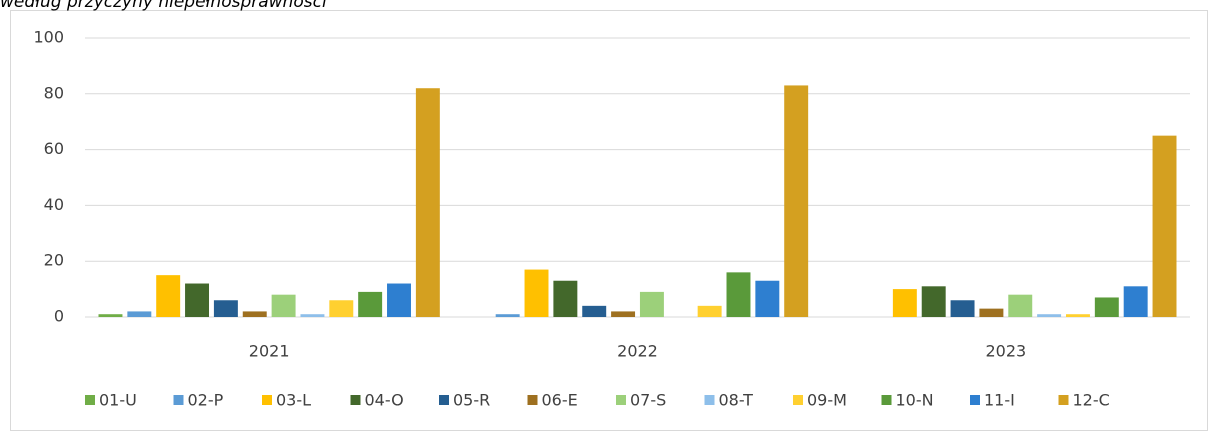 The height and width of the screenshot is (432, 1209). What do you see at coordinates (54, 260) in the screenshot?
I see `y-tick-label: 20` at bounding box center [54, 260].